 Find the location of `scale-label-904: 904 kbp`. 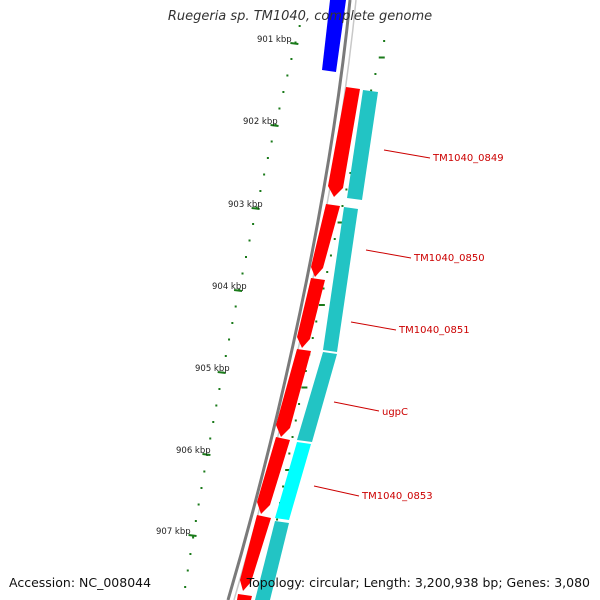

scale-label-904: 904 kbp is located at coordinates (229, 287).